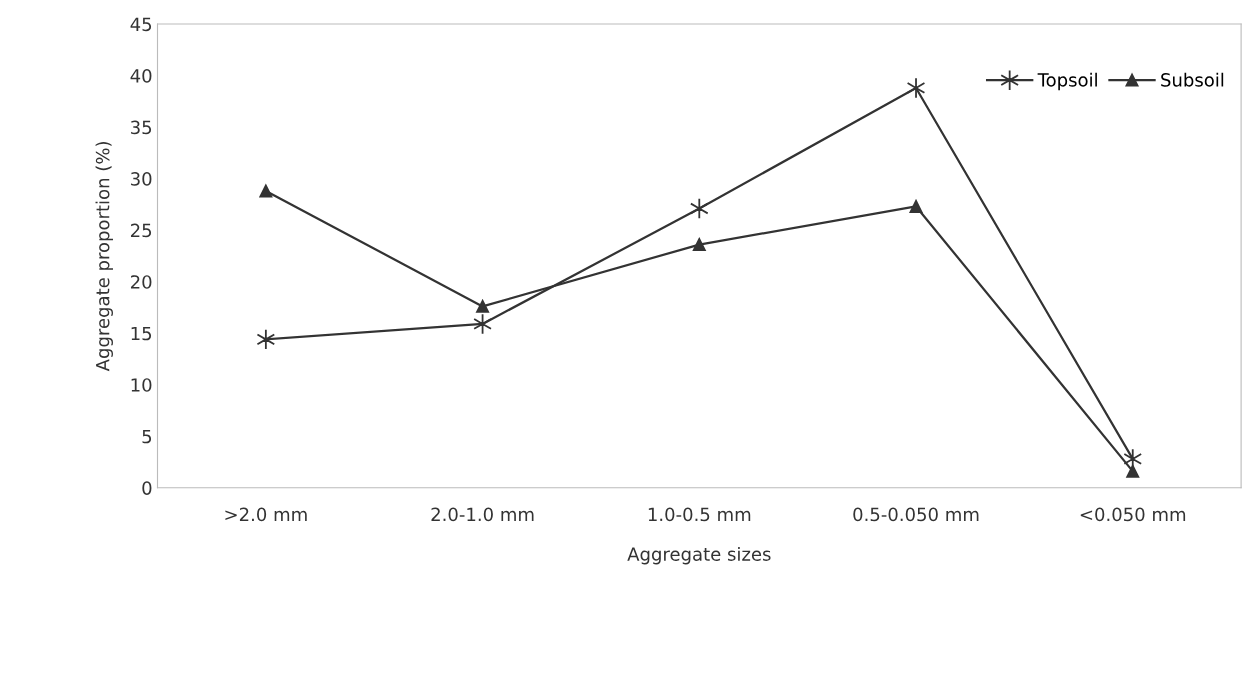  I want to click on legend-label: Subsoil, so click(1192, 79).